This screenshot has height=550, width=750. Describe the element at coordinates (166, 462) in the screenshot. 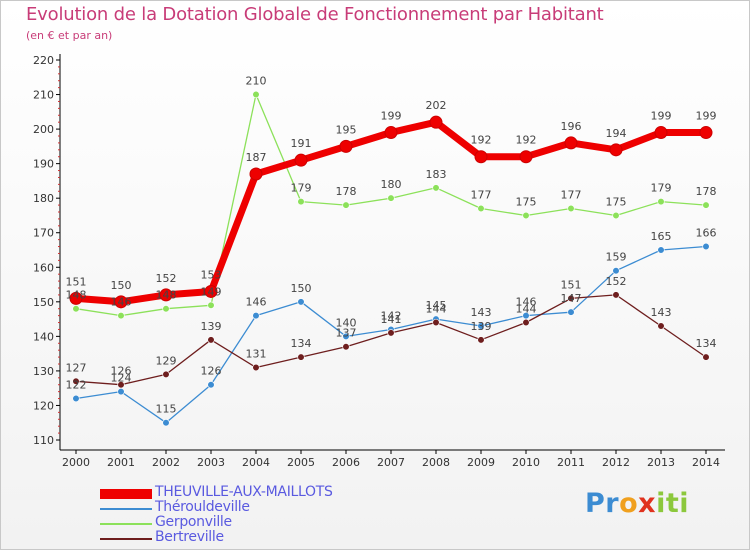

I see `x-tick-label: 2002` at that location.